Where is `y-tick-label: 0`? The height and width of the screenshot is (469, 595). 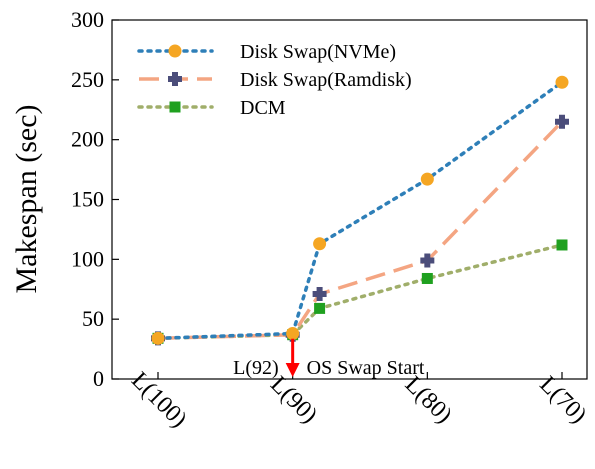 y-tick-label: 0 is located at coordinates (98, 378).